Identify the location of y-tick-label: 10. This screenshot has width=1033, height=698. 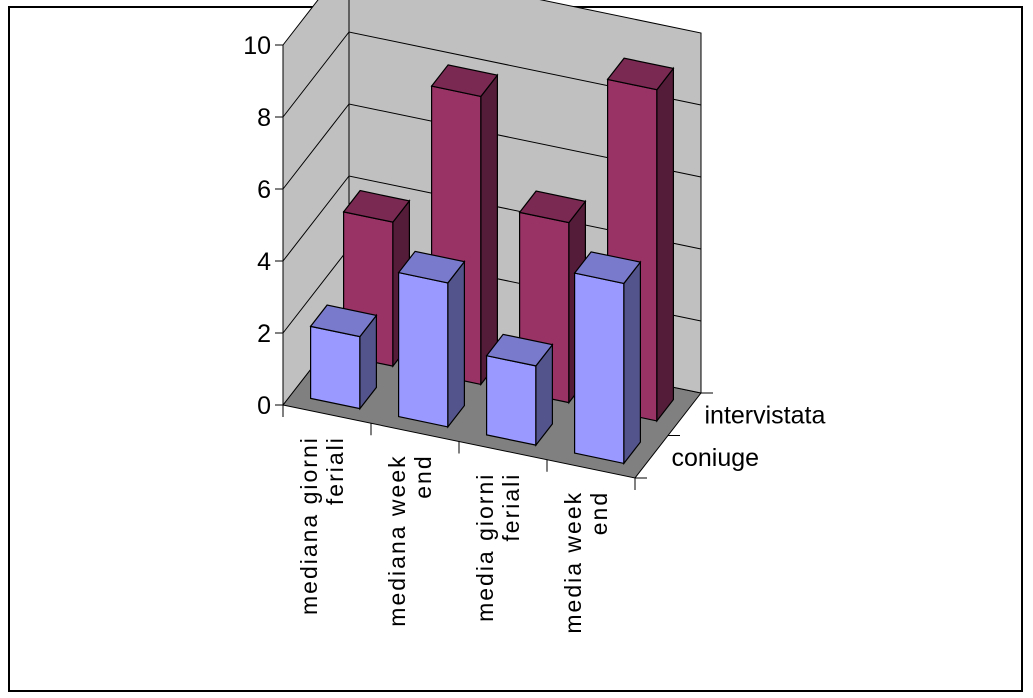
(257, 46).